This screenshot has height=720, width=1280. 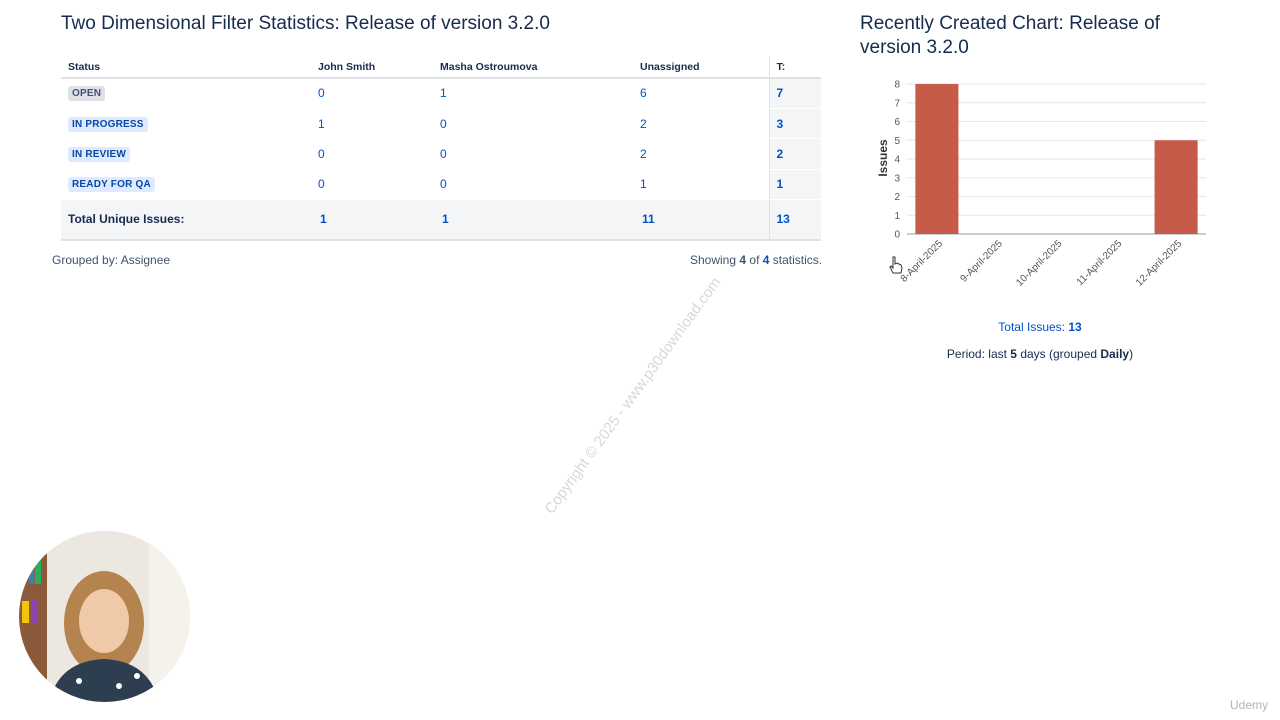 I want to click on showing-statistics-label: Showing 4 of 4 statistics., so click(x=756, y=260).